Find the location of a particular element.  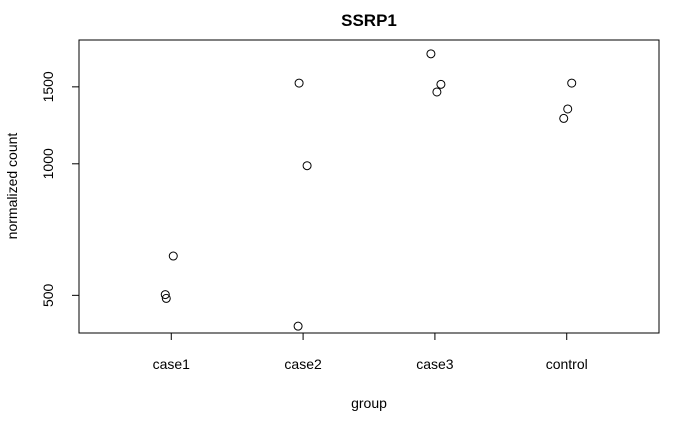

chart-title: SSRP1 is located at coordinates (369, 20).